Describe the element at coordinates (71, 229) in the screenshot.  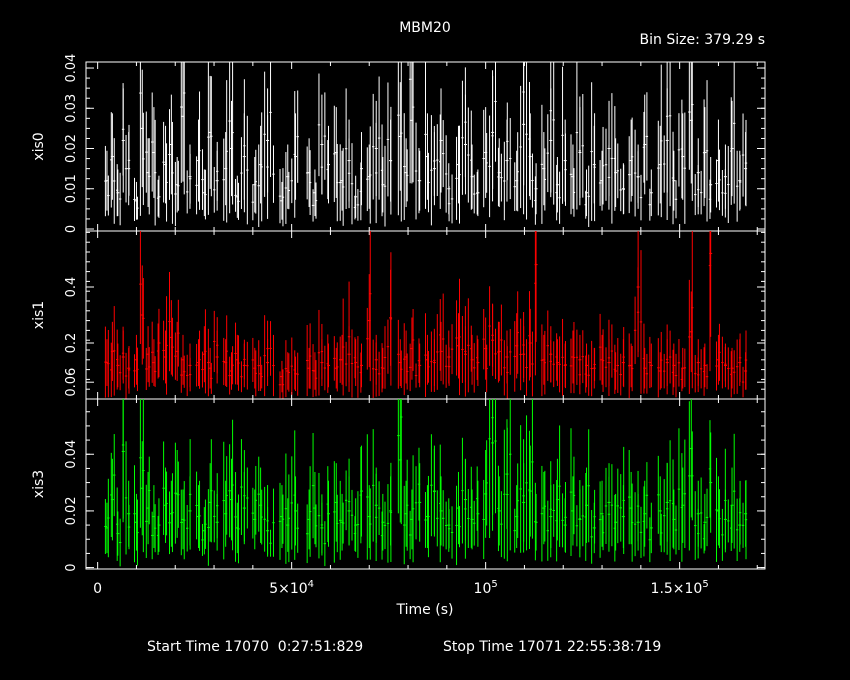
I see `xis0-ytick-label: 0` at that location.